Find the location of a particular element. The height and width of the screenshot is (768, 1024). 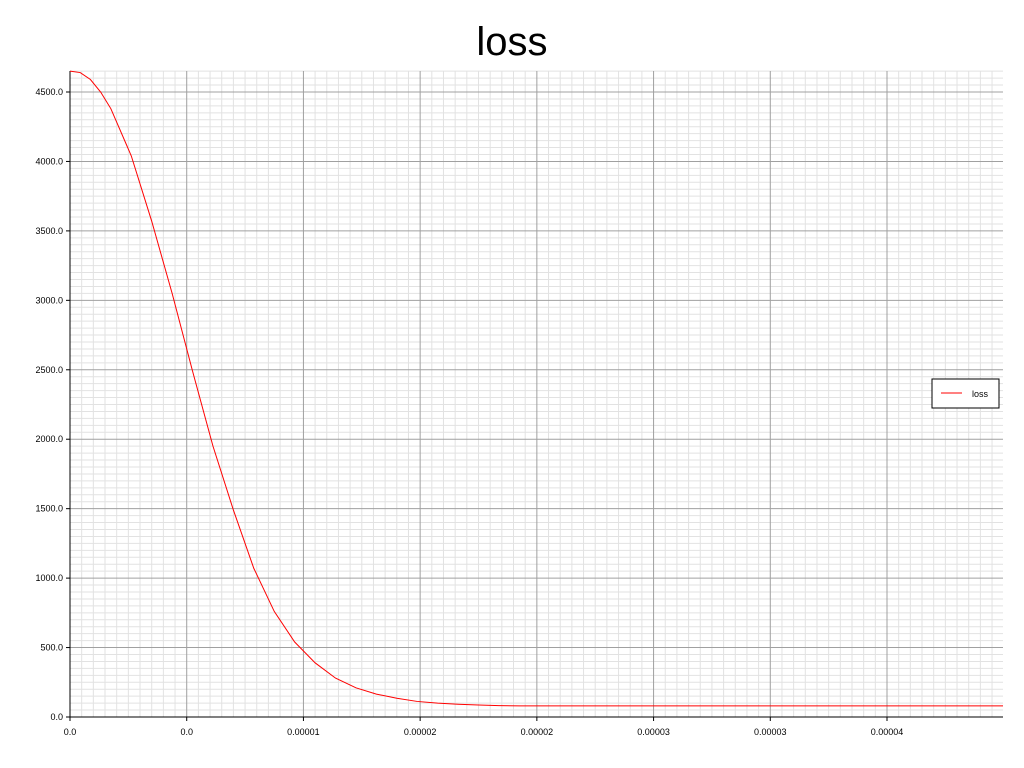

y-tick-label: 4500.0 is located at coordinates (49, 92).